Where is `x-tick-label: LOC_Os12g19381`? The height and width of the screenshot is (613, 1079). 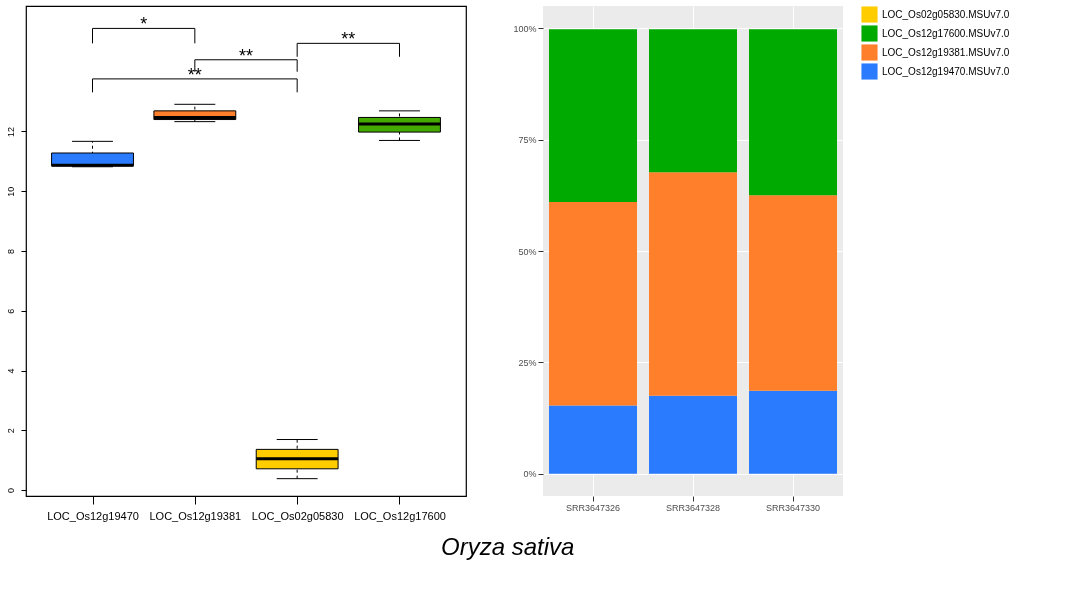 x-tick-label: LOC_Os12g19381 is located at coordinates (195, 515).